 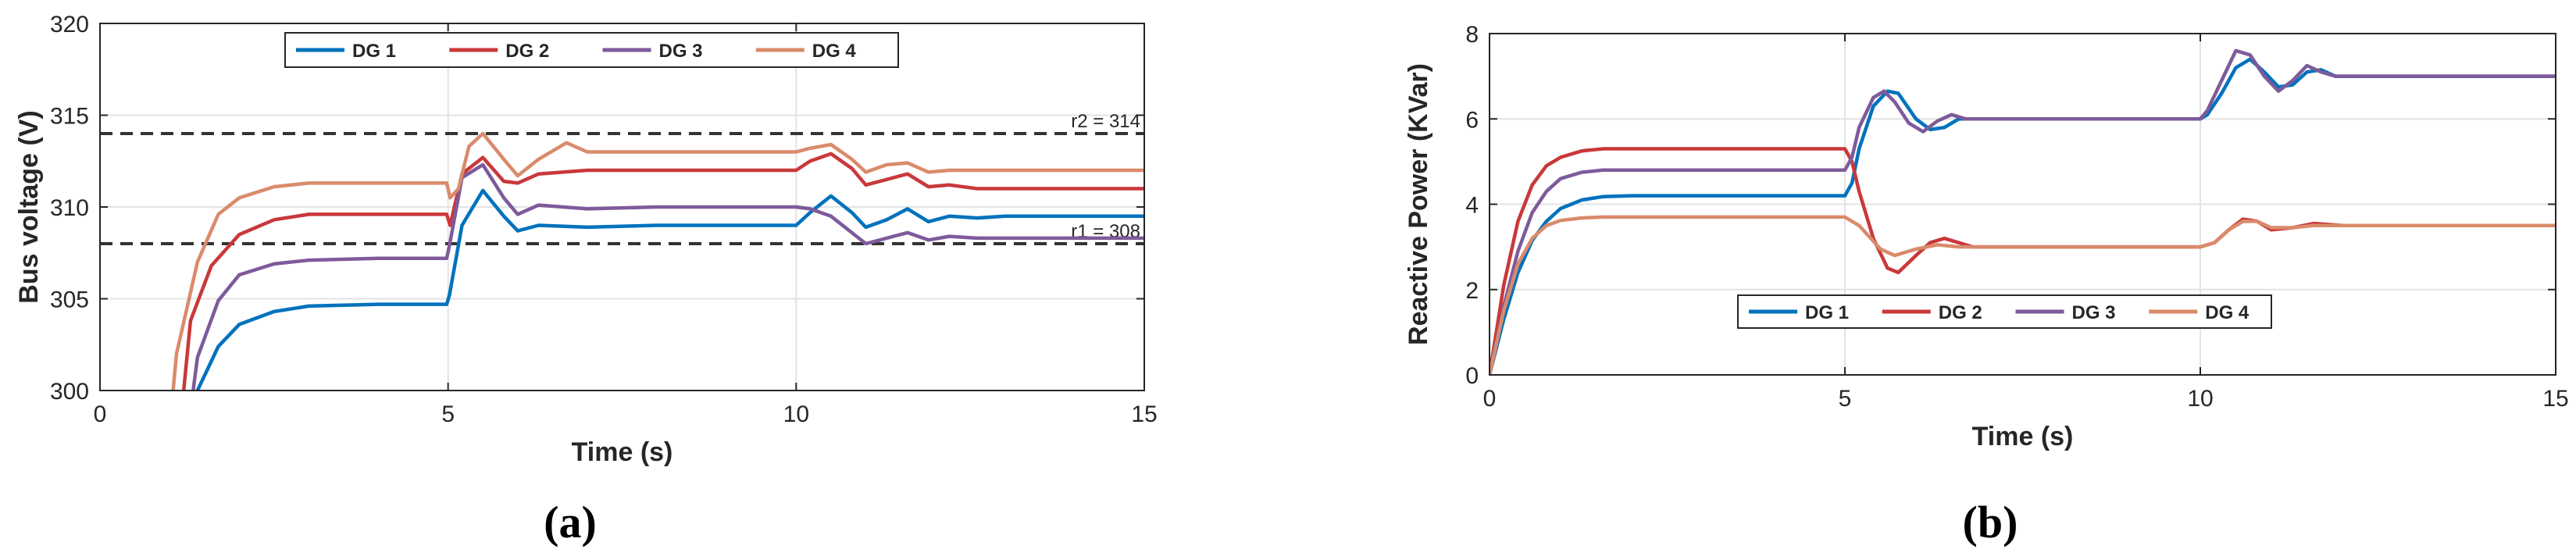 What do you see at coordinates (29, 206) in the screenshot?
I see `y-axis-label: Bus voltage (V)` at bounding box center [29, 206].